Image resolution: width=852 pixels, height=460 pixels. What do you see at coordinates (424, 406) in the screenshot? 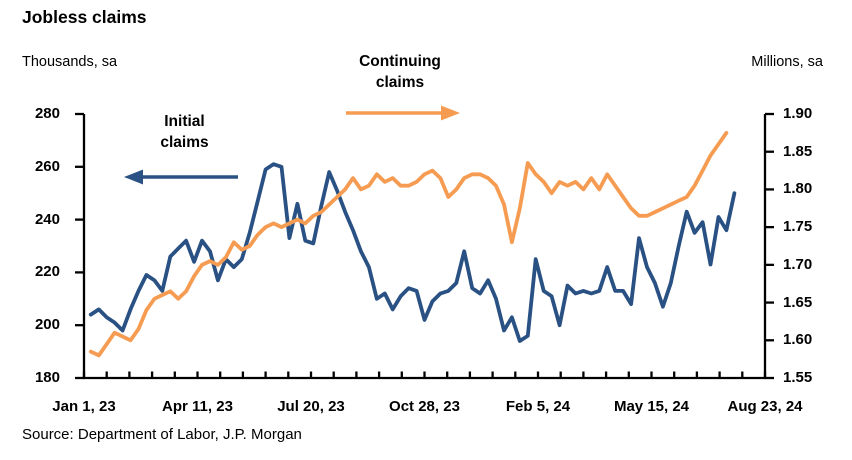
I see `x-axis-tick-label: Oct 28, 23` at bounding box center [424, 406].